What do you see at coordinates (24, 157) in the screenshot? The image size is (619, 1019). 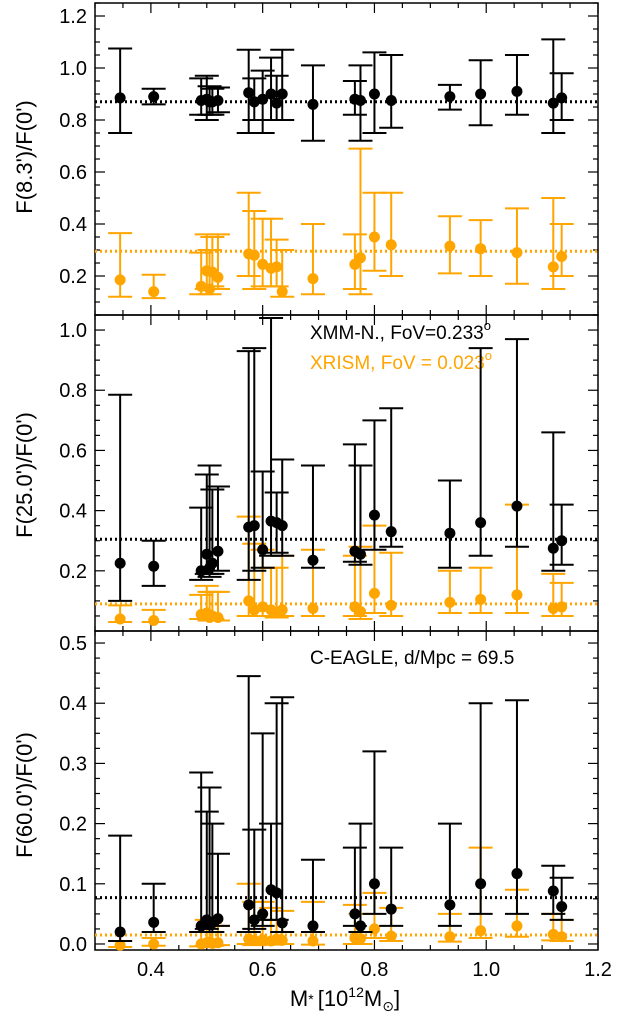 I see `panel-top-ylabel: F(8.3')/F(0')` at bounding box center [24, 157].